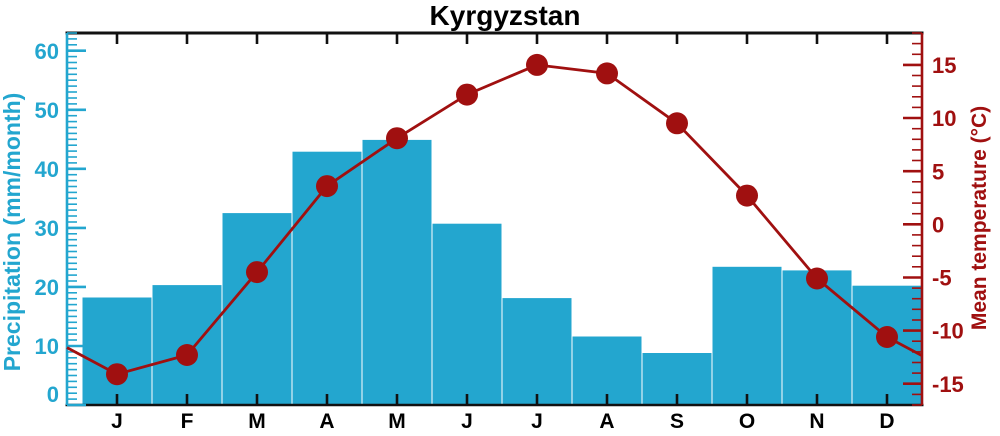 This screenshot has height=436, width=1000. I want to click on month-label-M-5: M, so click(397, 421).